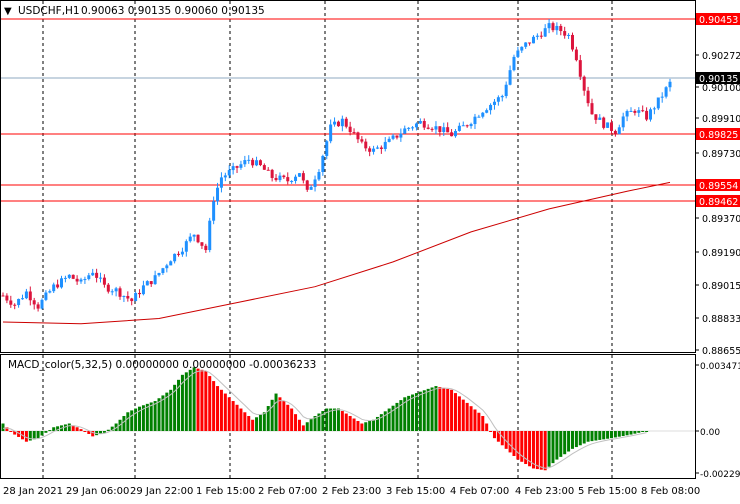 The image size is (740, 504). Describe the element at coordinates (721, 351) in the screenshot. I see `price-tick-label: 0.88655` at that location.